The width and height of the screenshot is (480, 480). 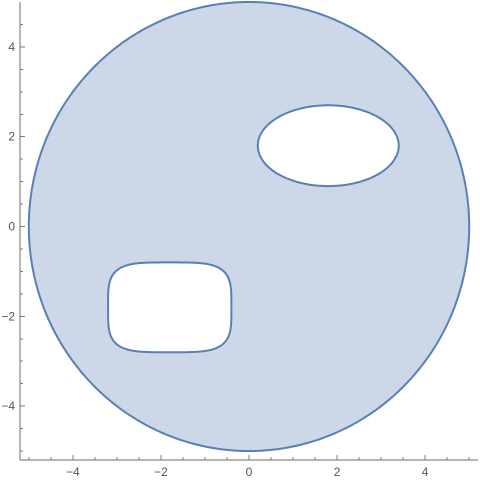 What do you see at coordinates (11, 47) in the screenshot?
I see `y-tick-label-0: 4` at bounding box center [11, 47].